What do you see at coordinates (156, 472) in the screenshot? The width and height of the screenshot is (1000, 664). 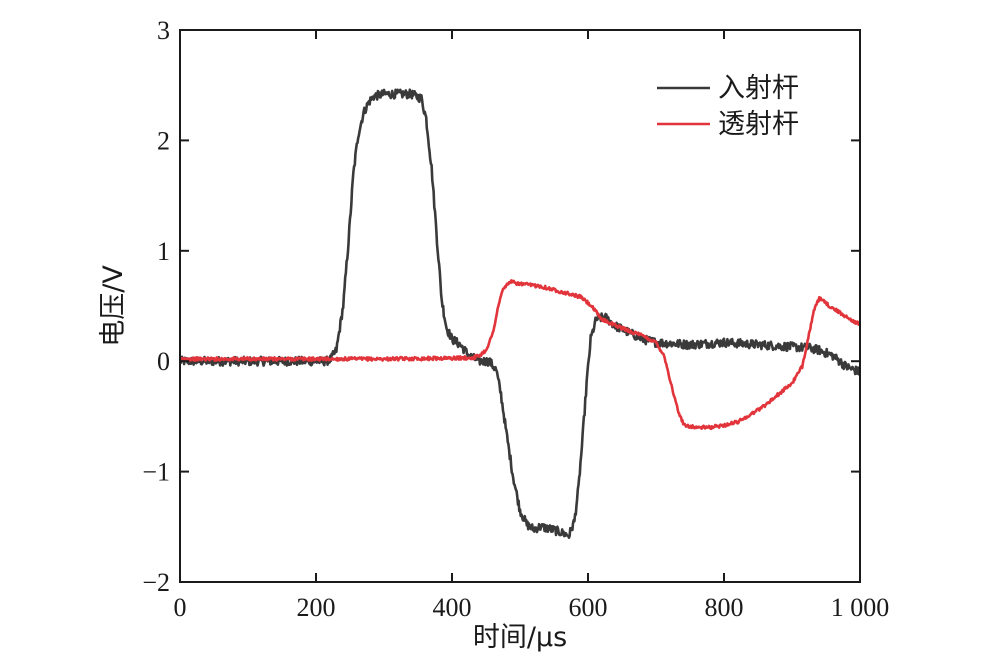 I see `y-tick-label: −1` at bounding box center [156, 472].